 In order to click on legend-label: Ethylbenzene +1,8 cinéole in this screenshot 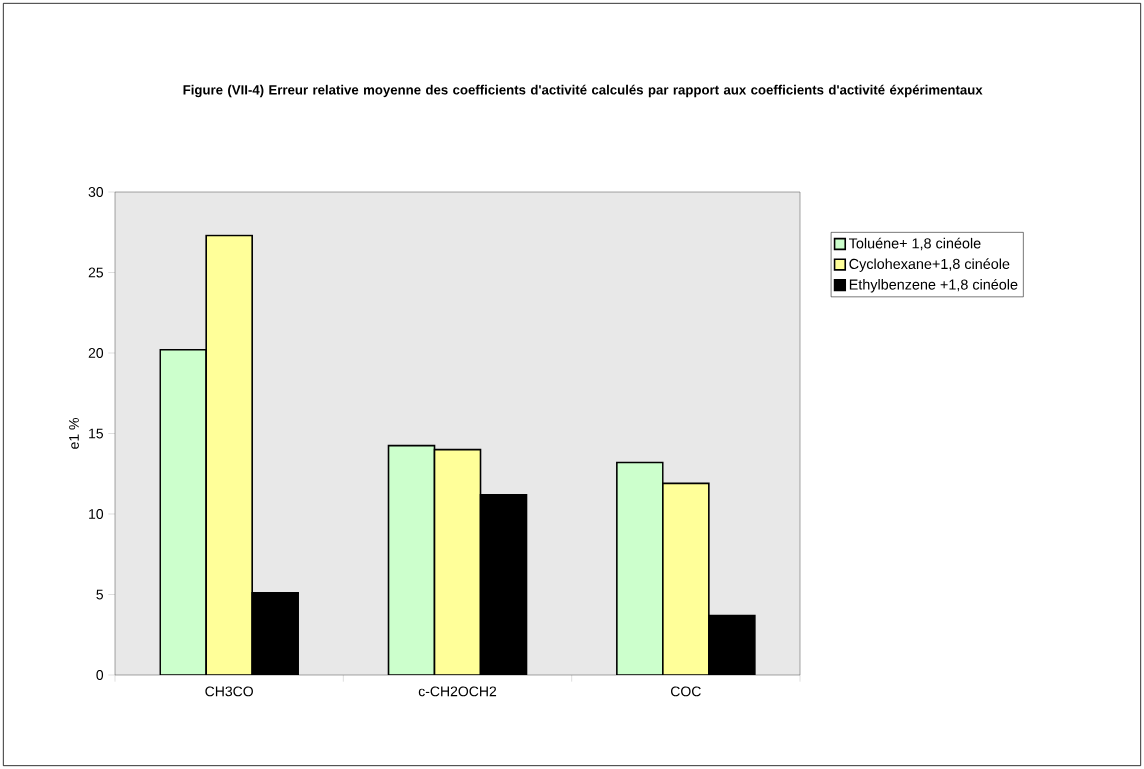, I will do `click(933, 285)`.